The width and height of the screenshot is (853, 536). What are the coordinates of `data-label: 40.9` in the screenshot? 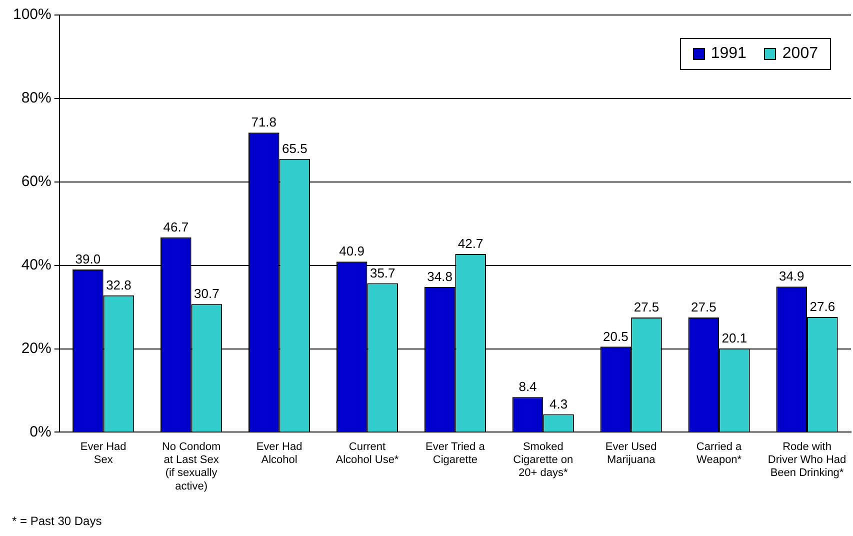 It's located at (351, 251).